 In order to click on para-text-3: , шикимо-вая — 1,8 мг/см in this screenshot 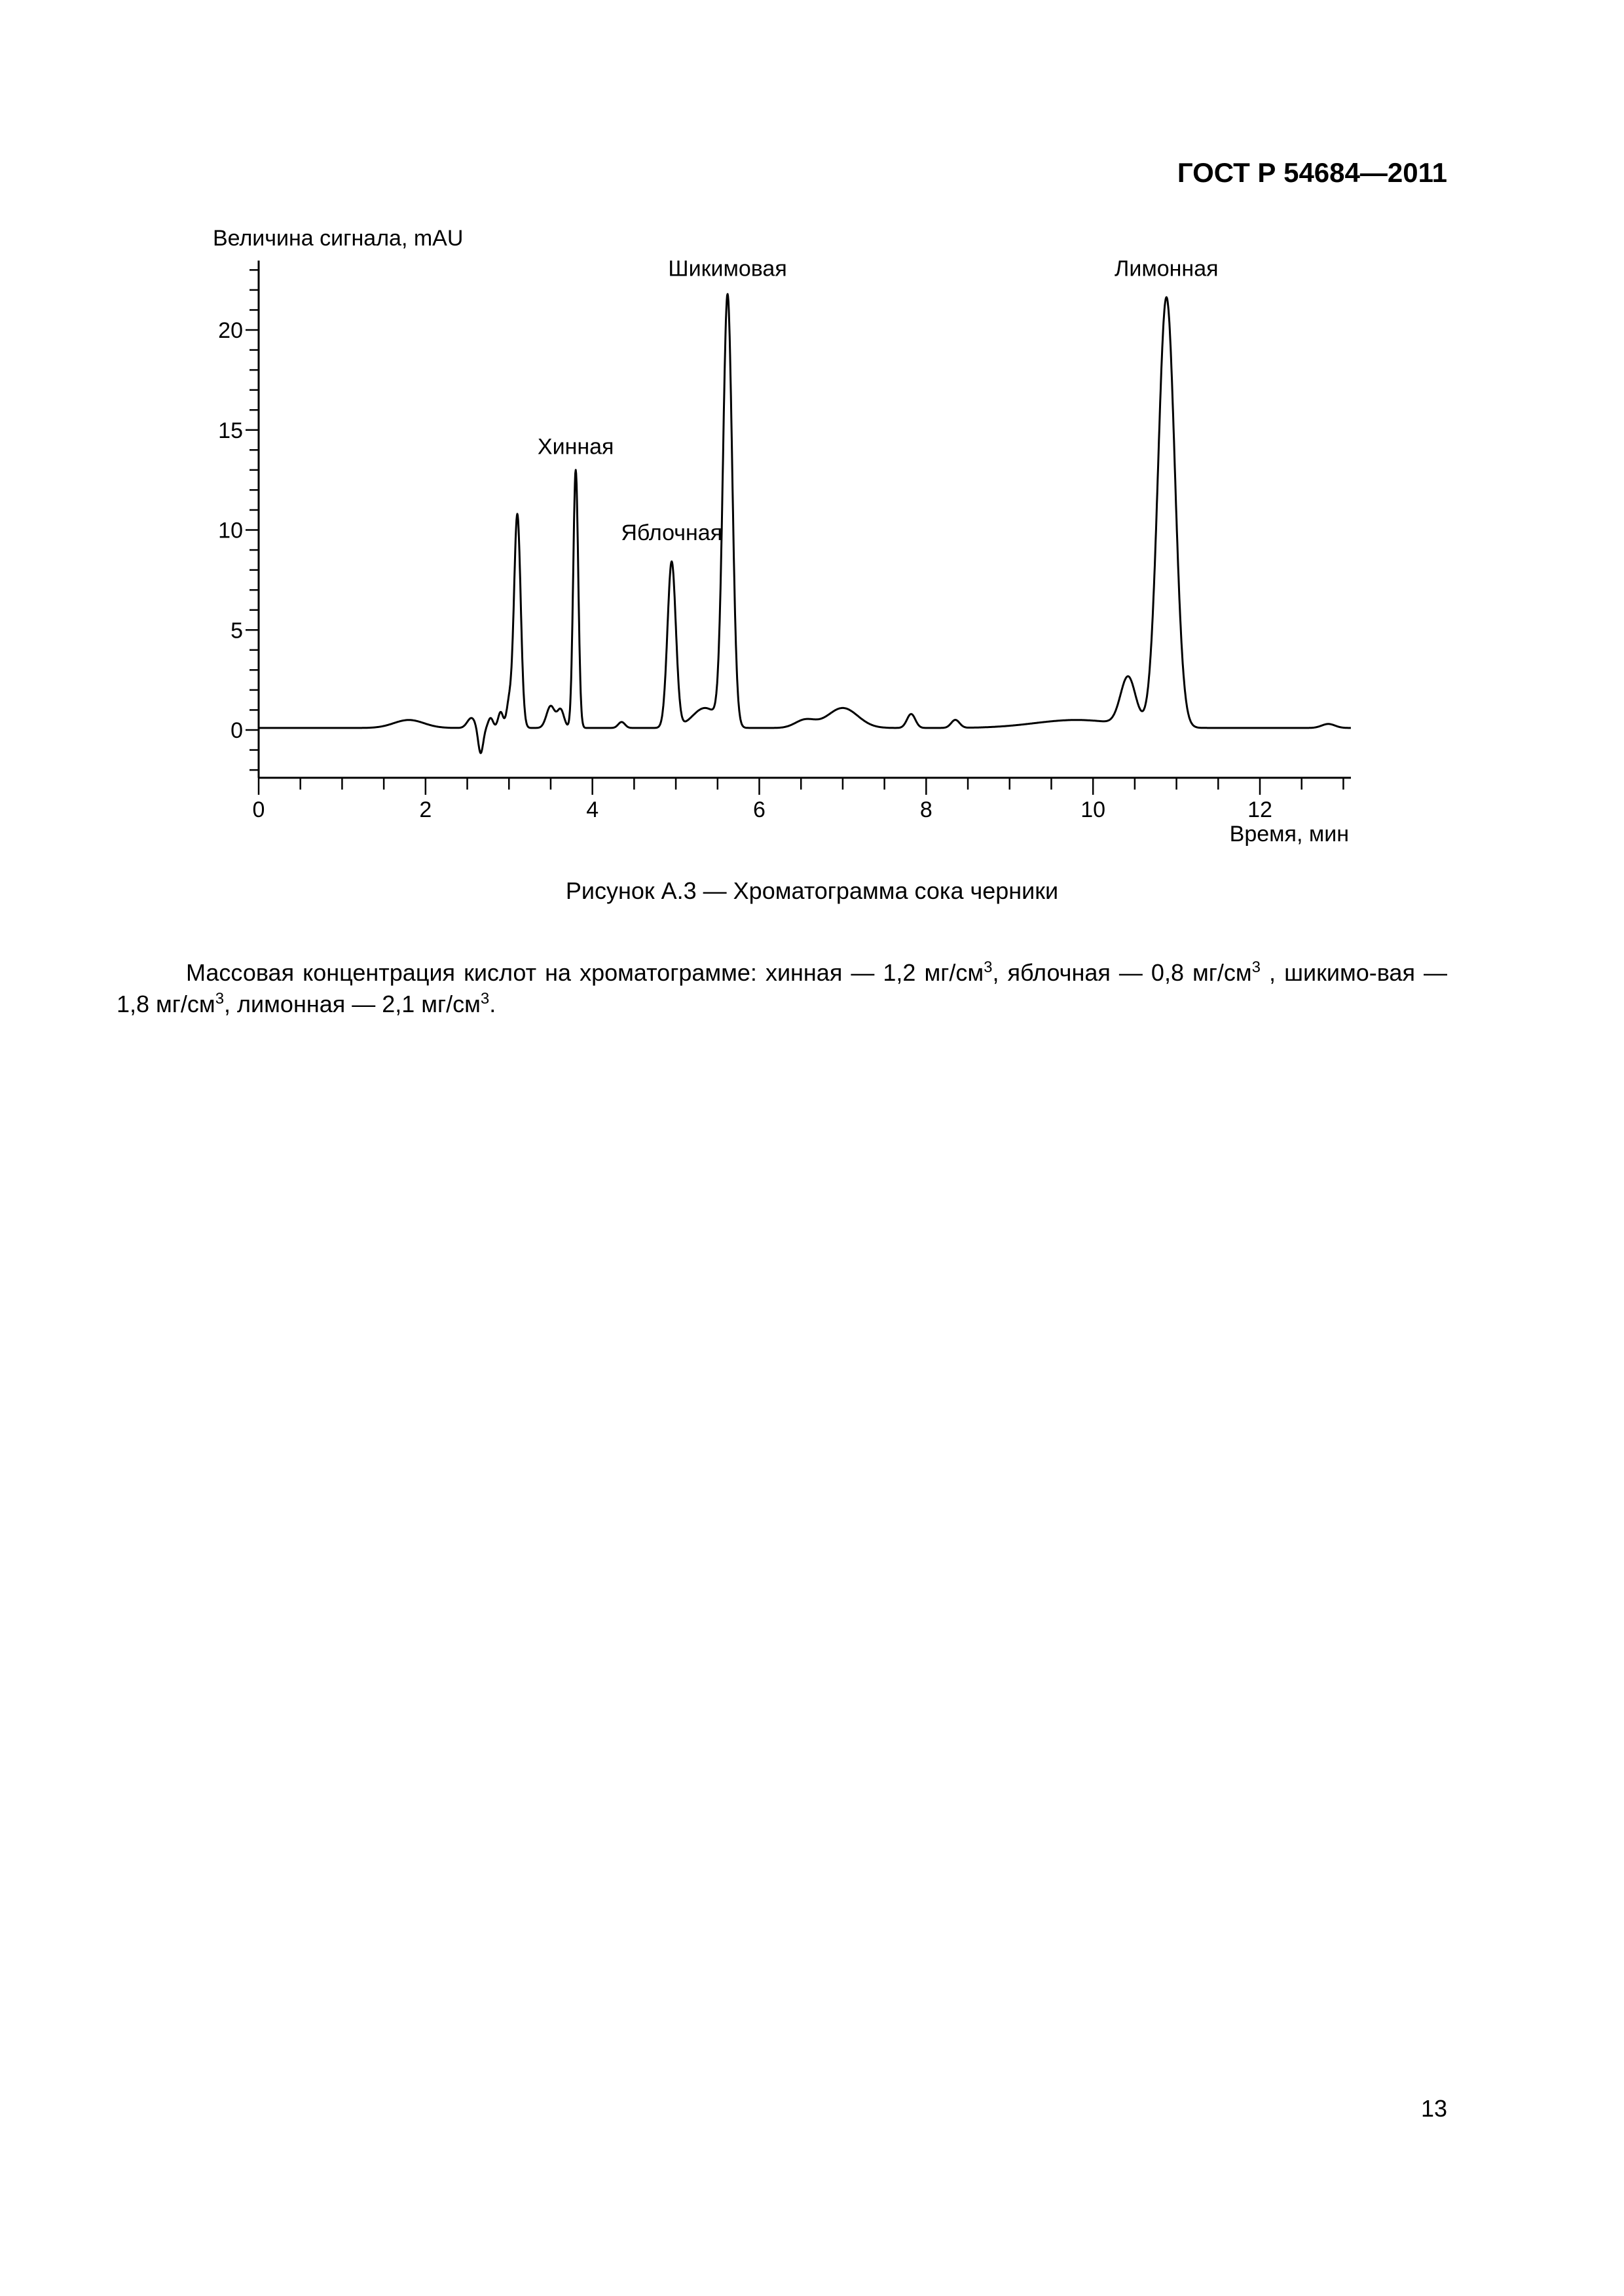, I will do `click(782, 988)`.